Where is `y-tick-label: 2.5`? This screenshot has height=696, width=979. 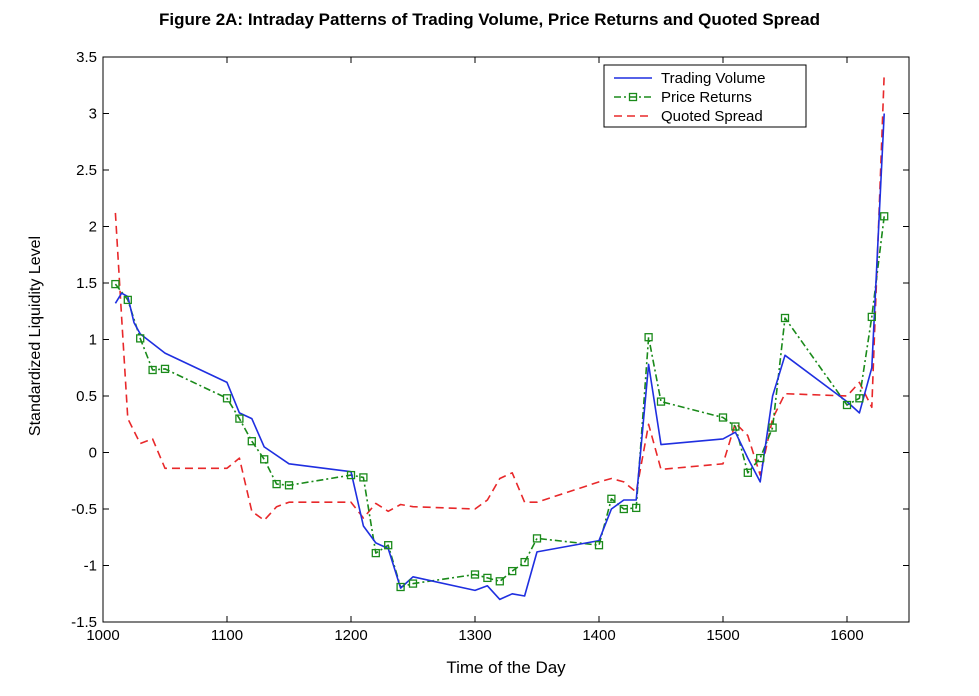
y-tick-label: 2.5 is located at coordinates (86, 170).